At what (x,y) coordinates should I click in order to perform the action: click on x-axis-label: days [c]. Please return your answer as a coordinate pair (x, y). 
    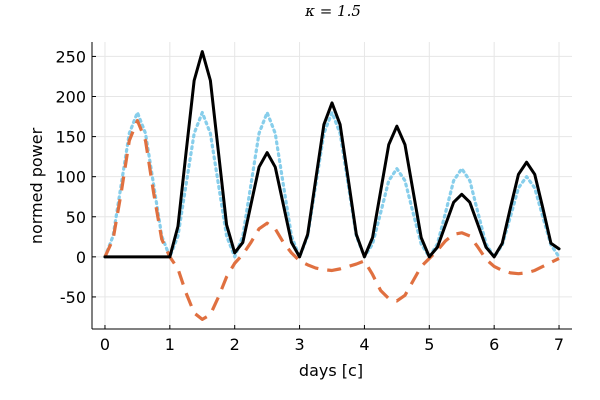
    Looking at the image, I should click on (331, 370).